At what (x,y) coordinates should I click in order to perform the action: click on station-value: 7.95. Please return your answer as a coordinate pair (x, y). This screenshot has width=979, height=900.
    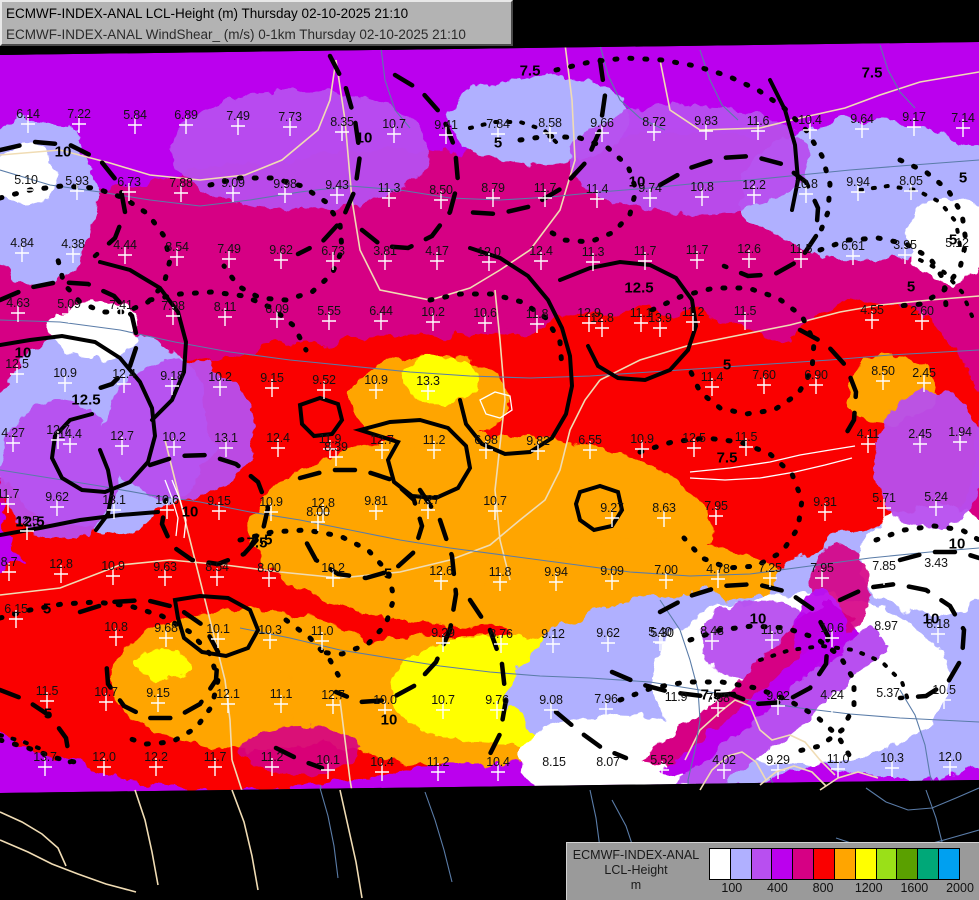
    Looking at the image, I should click on (822, 568).